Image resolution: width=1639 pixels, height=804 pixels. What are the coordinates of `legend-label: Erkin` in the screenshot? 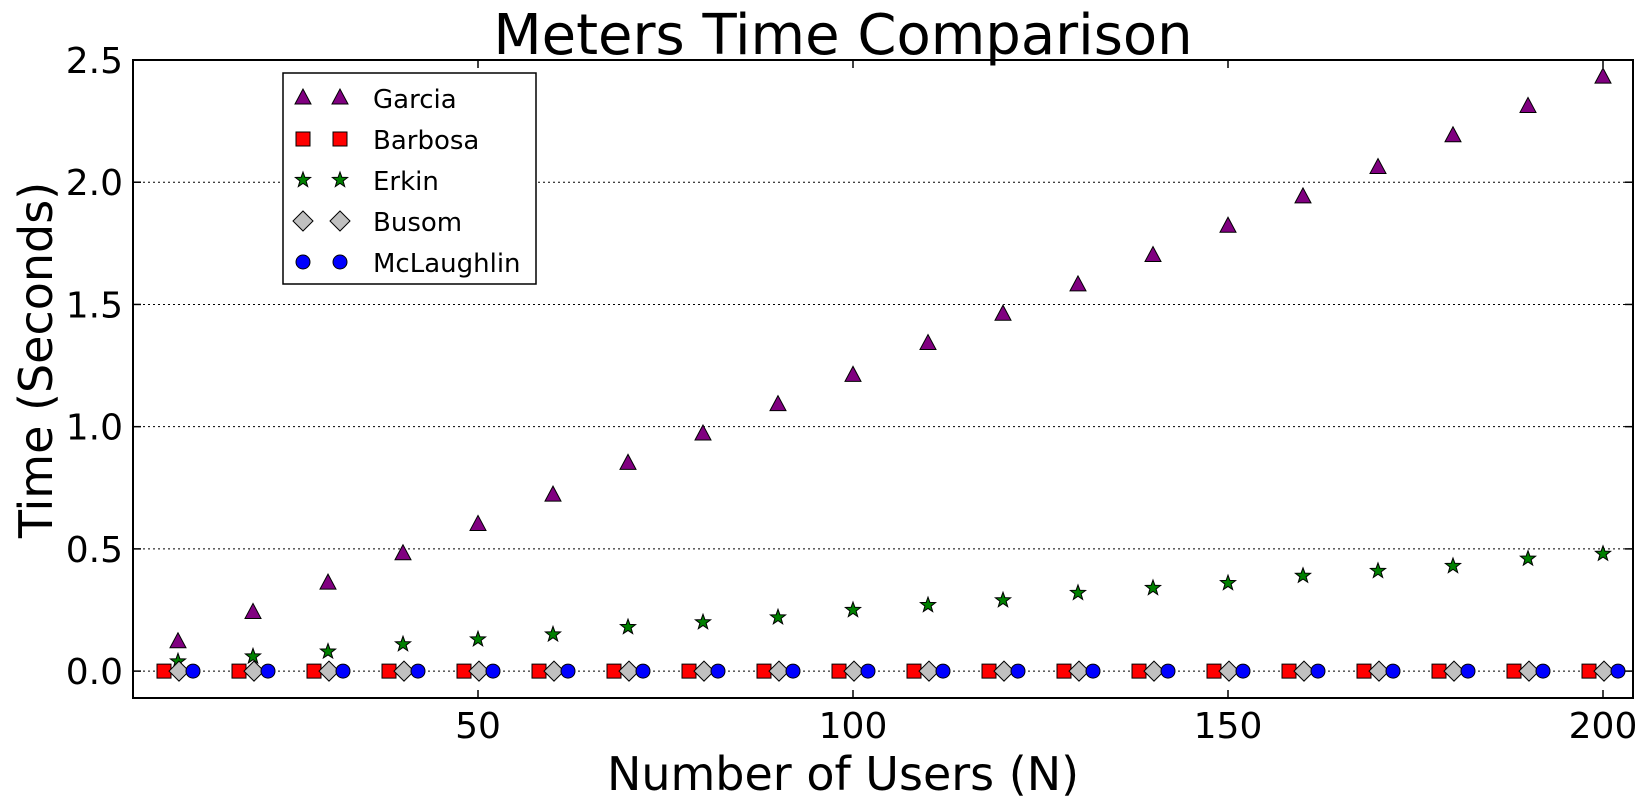 It's located at (406, 182).